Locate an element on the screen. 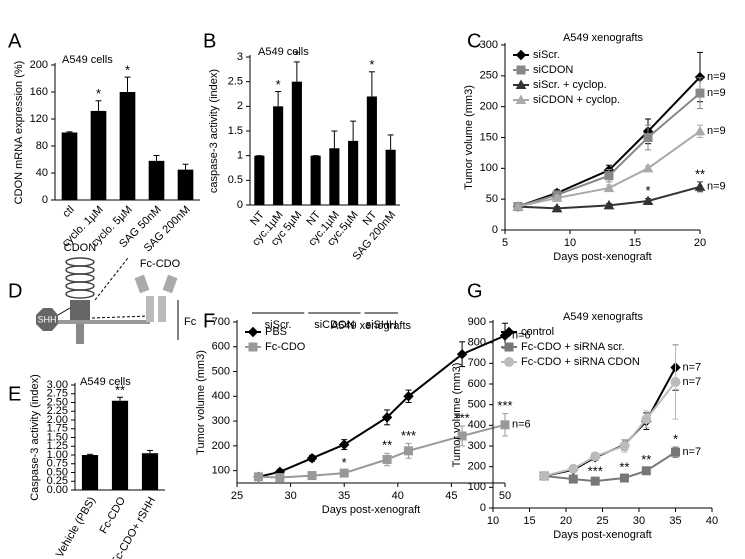 The width and height of the screenshot is (745, 559). legend-label: control is located at coordinates (537, 332).